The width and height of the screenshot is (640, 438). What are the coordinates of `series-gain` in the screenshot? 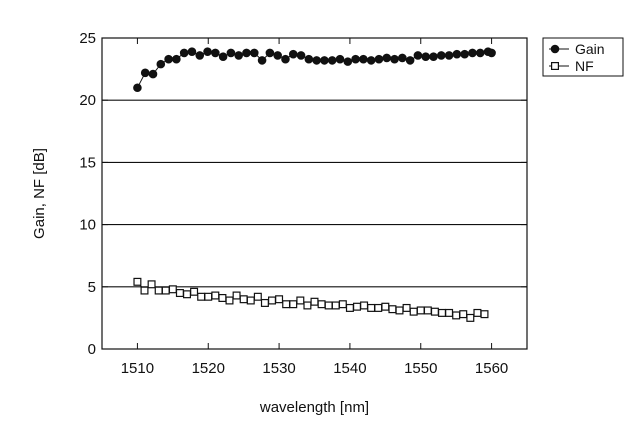 It's located at (314, 70).